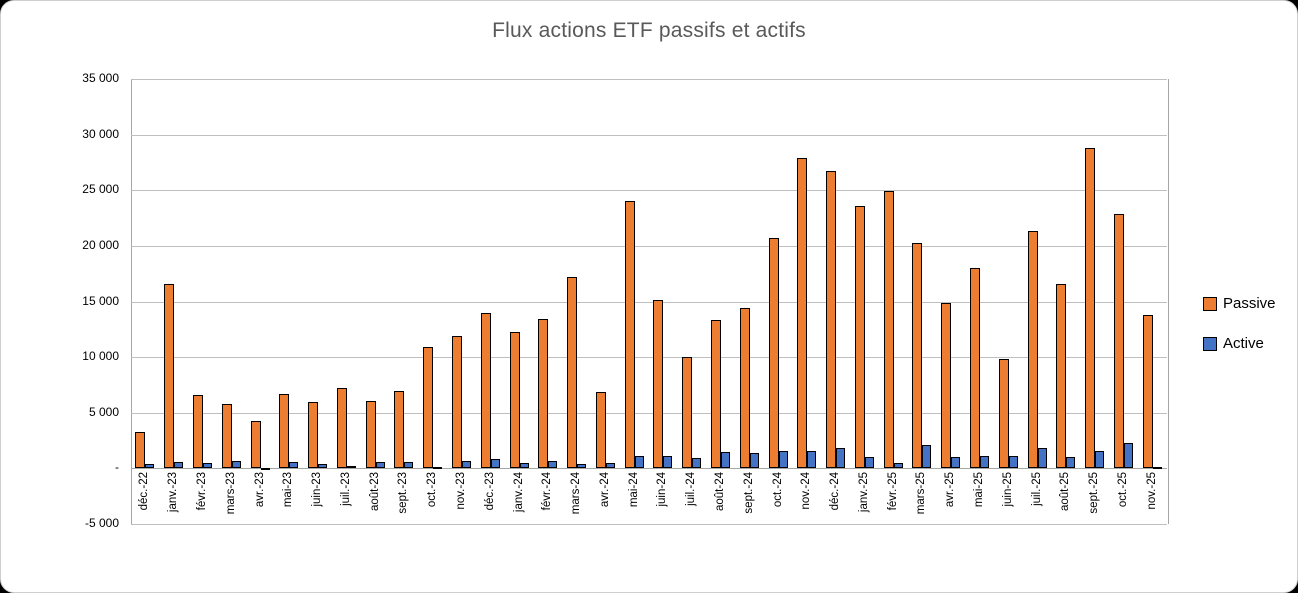 Image resolution: width=1298 pixels, height=593 pixels. What do you see at coordinates (863, 492) in the screenshot?
I see `x-axis-label: janv.-25` at bounding box center [863, 492].